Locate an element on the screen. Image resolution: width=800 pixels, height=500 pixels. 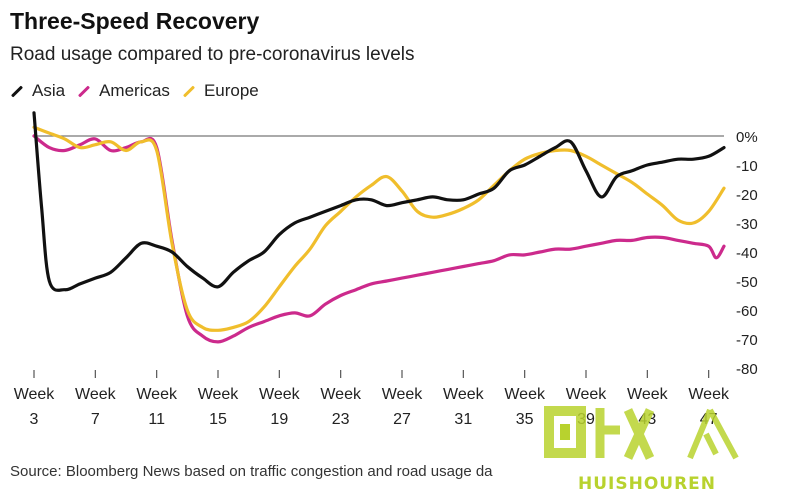
chart-title: Three-Speed Recovery is located at coordinates (135, 21).